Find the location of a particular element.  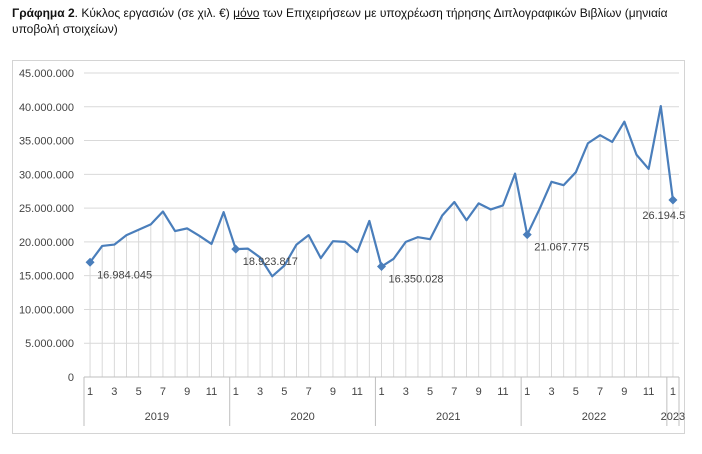

y-tick-label: 10.000.000 is located at coordinates (46, 310).